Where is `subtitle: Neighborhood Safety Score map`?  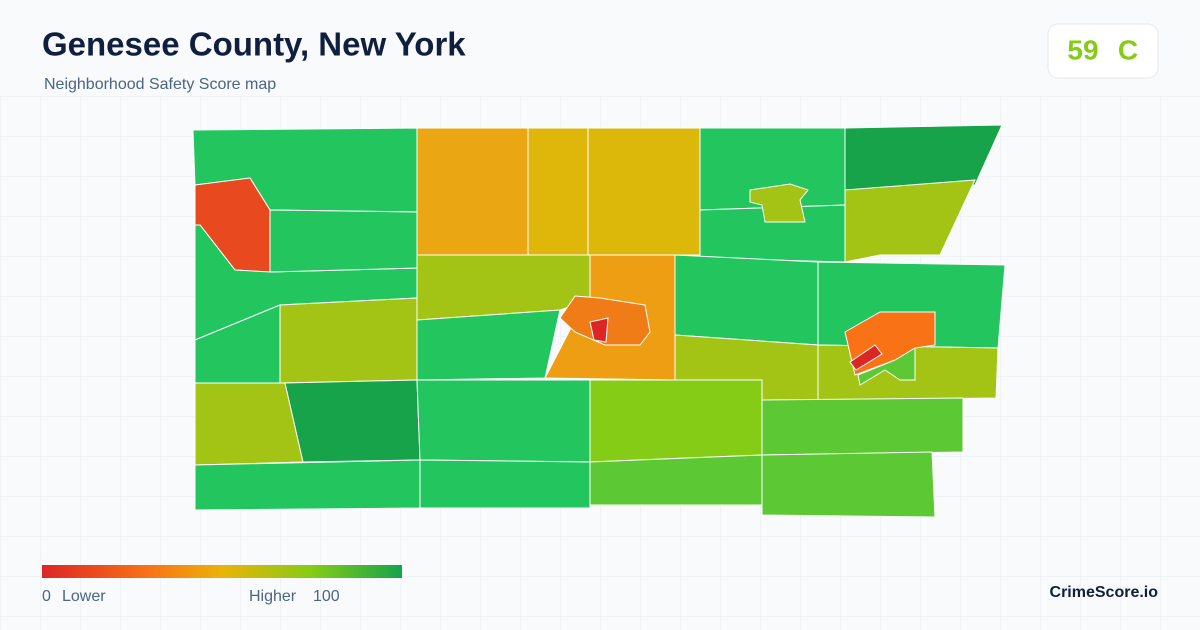 subtitle: Neighborhood Safety Score map is located at coordinates (160, 84).